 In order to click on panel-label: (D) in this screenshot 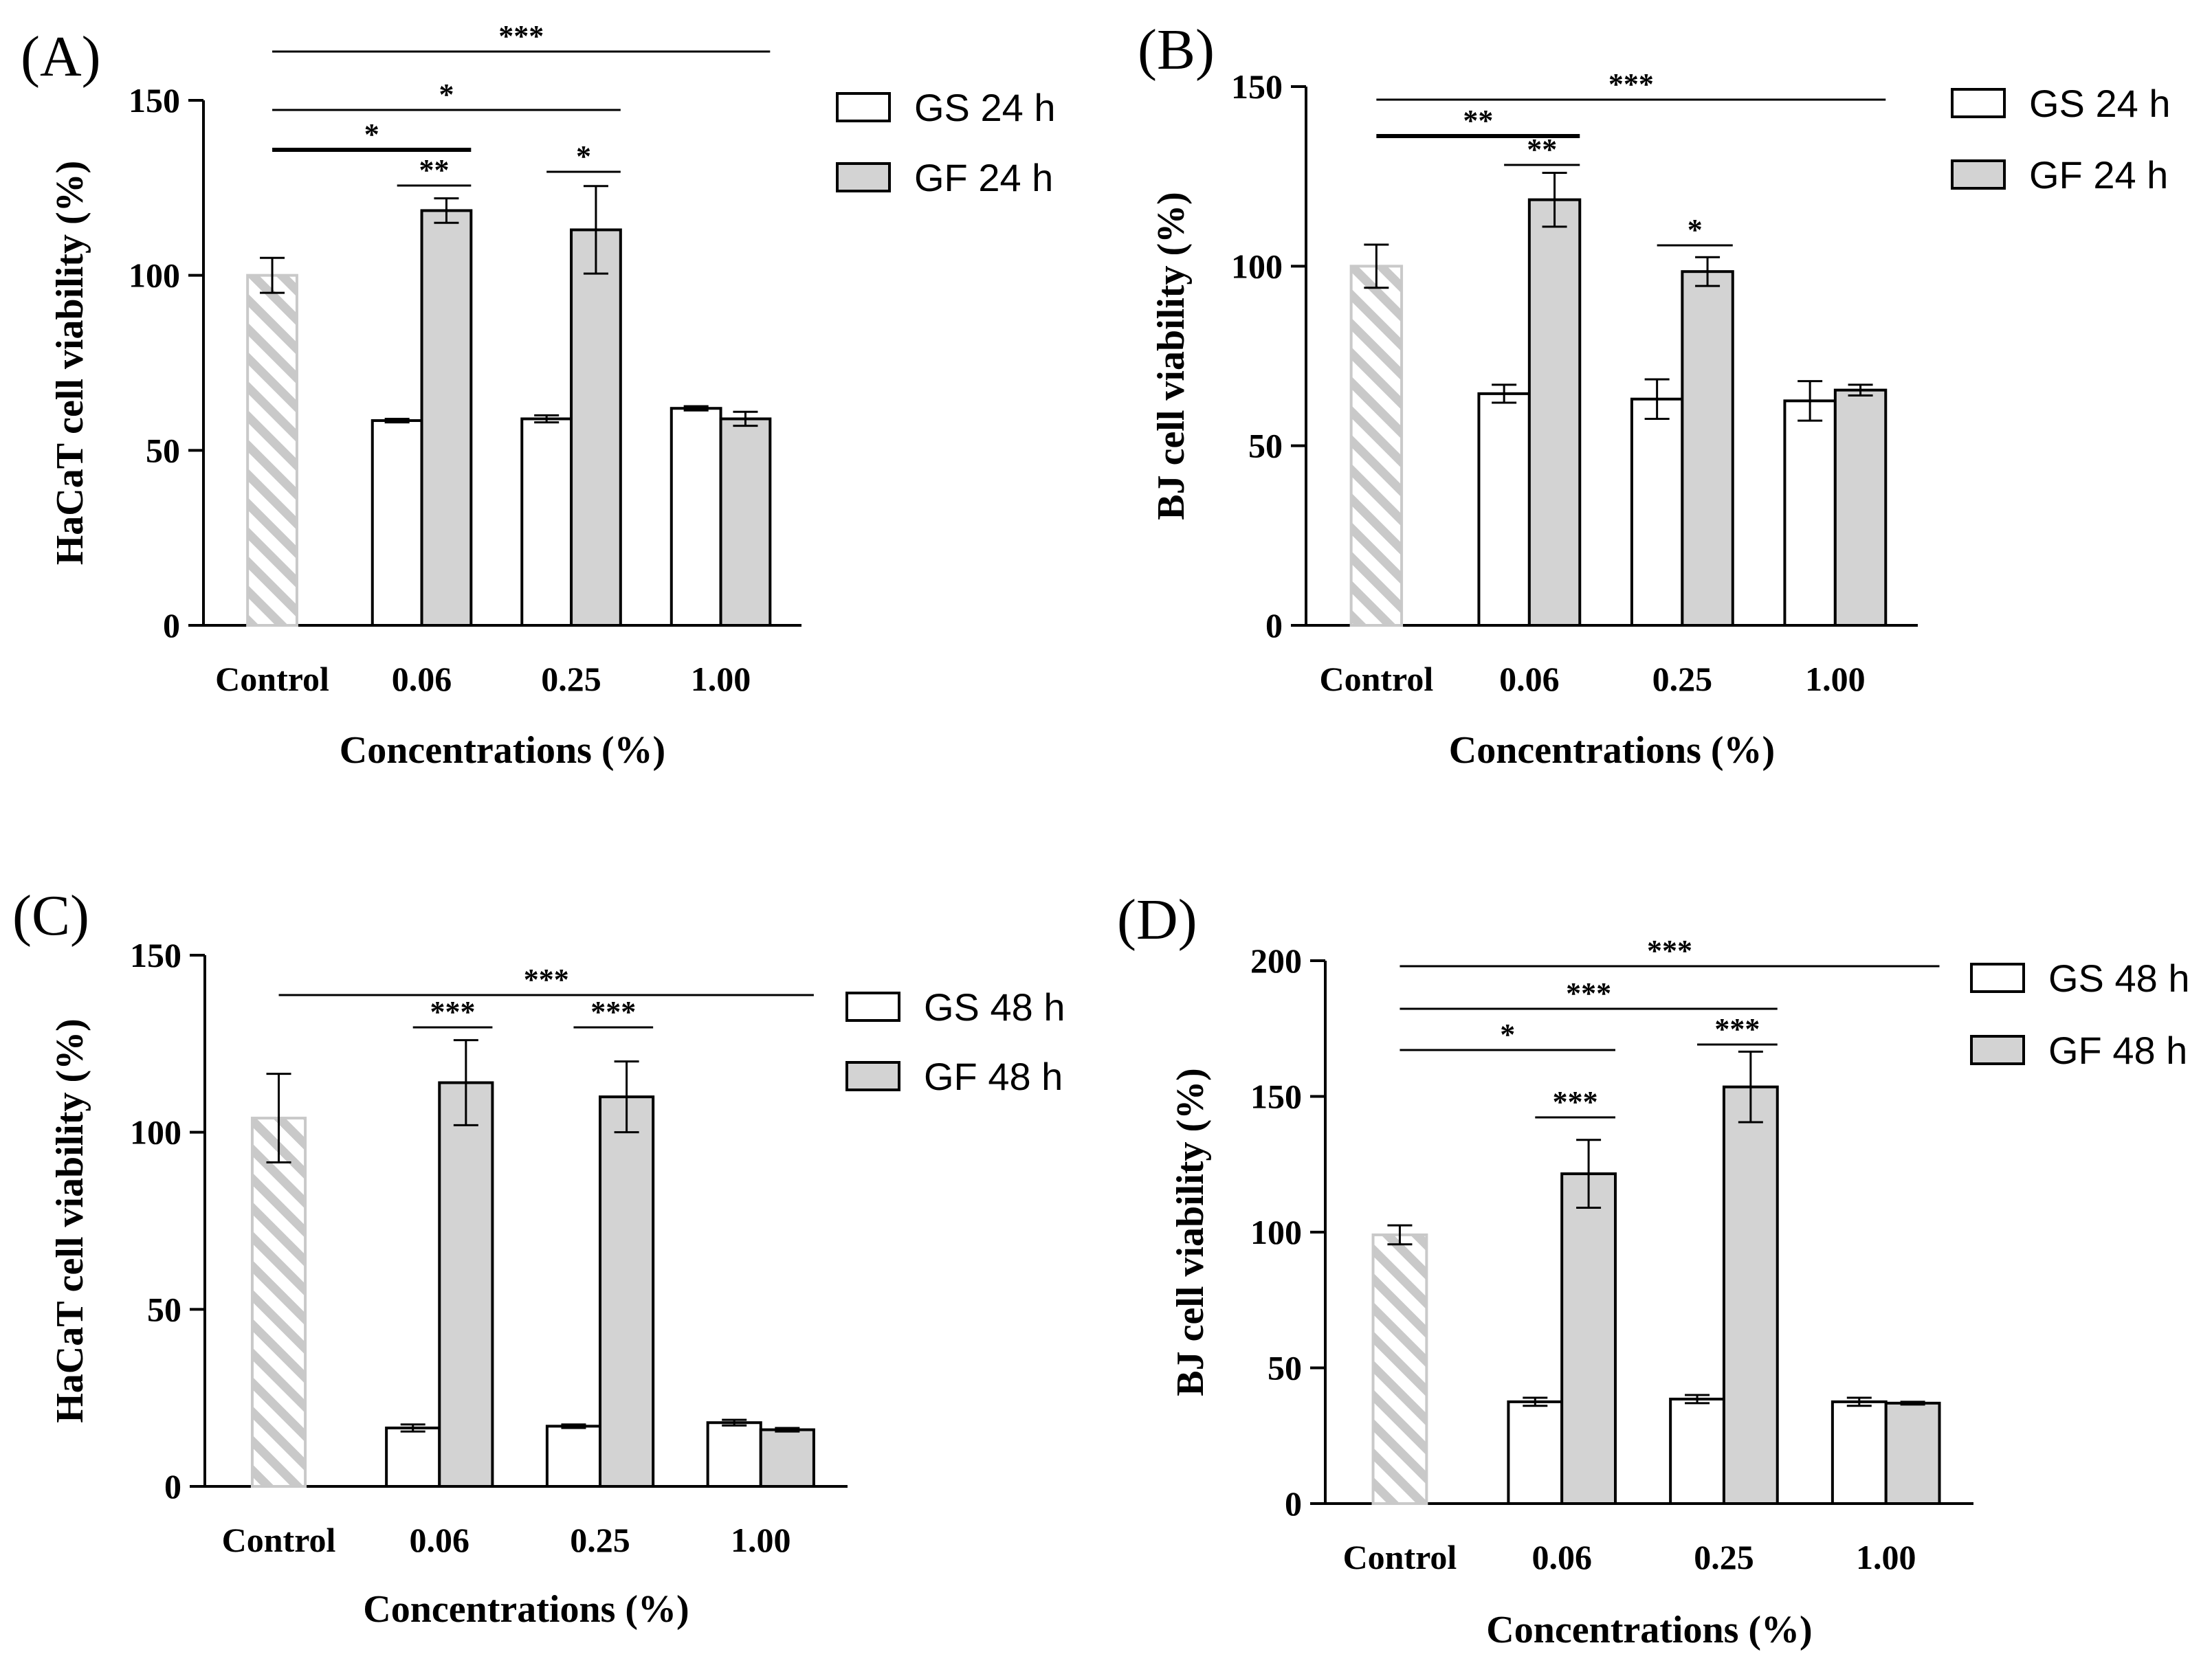, I will do `click(1157, 920)`.